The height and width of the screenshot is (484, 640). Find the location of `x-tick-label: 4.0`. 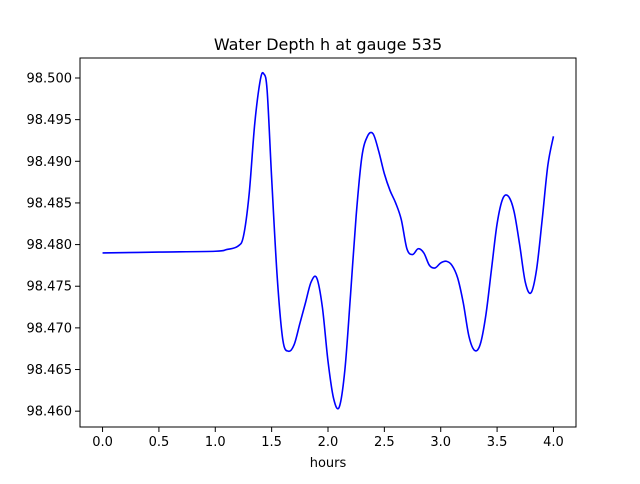

x-tick-label: 4.0 is located at coordinates (553, 442).